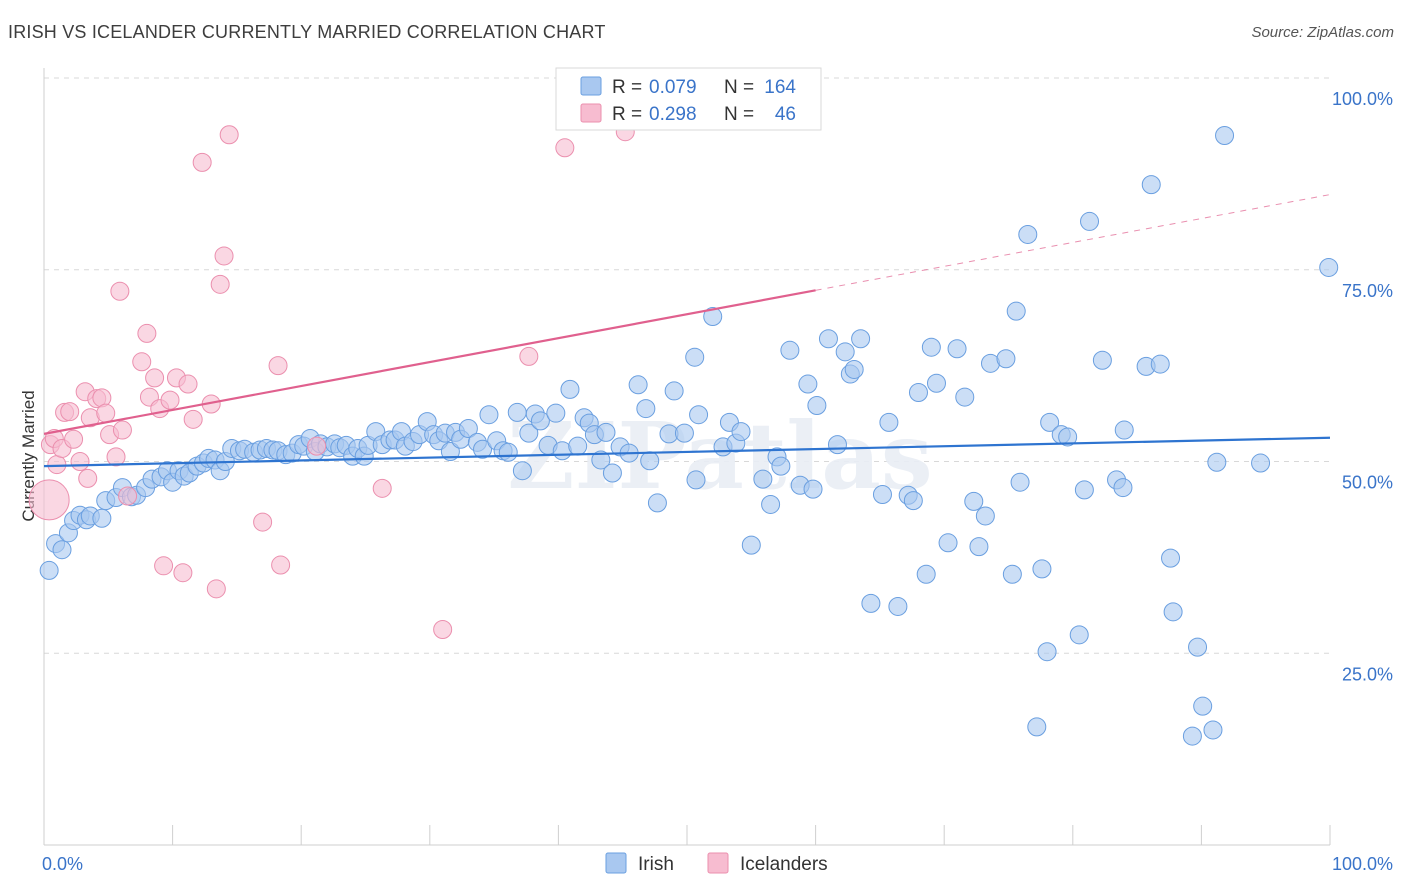 Image resolution: width=1406 pixels, height=892 pixels. I want to click on irish-trend-line, so click(687, 452).